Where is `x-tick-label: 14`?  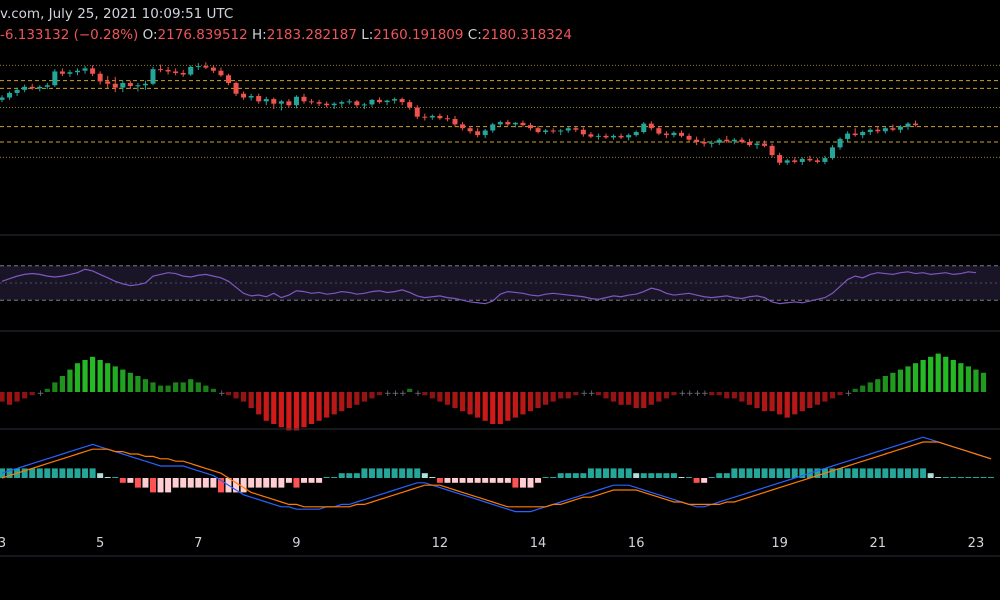
x-tick-label: 14 is located at coordinates (538, 543).